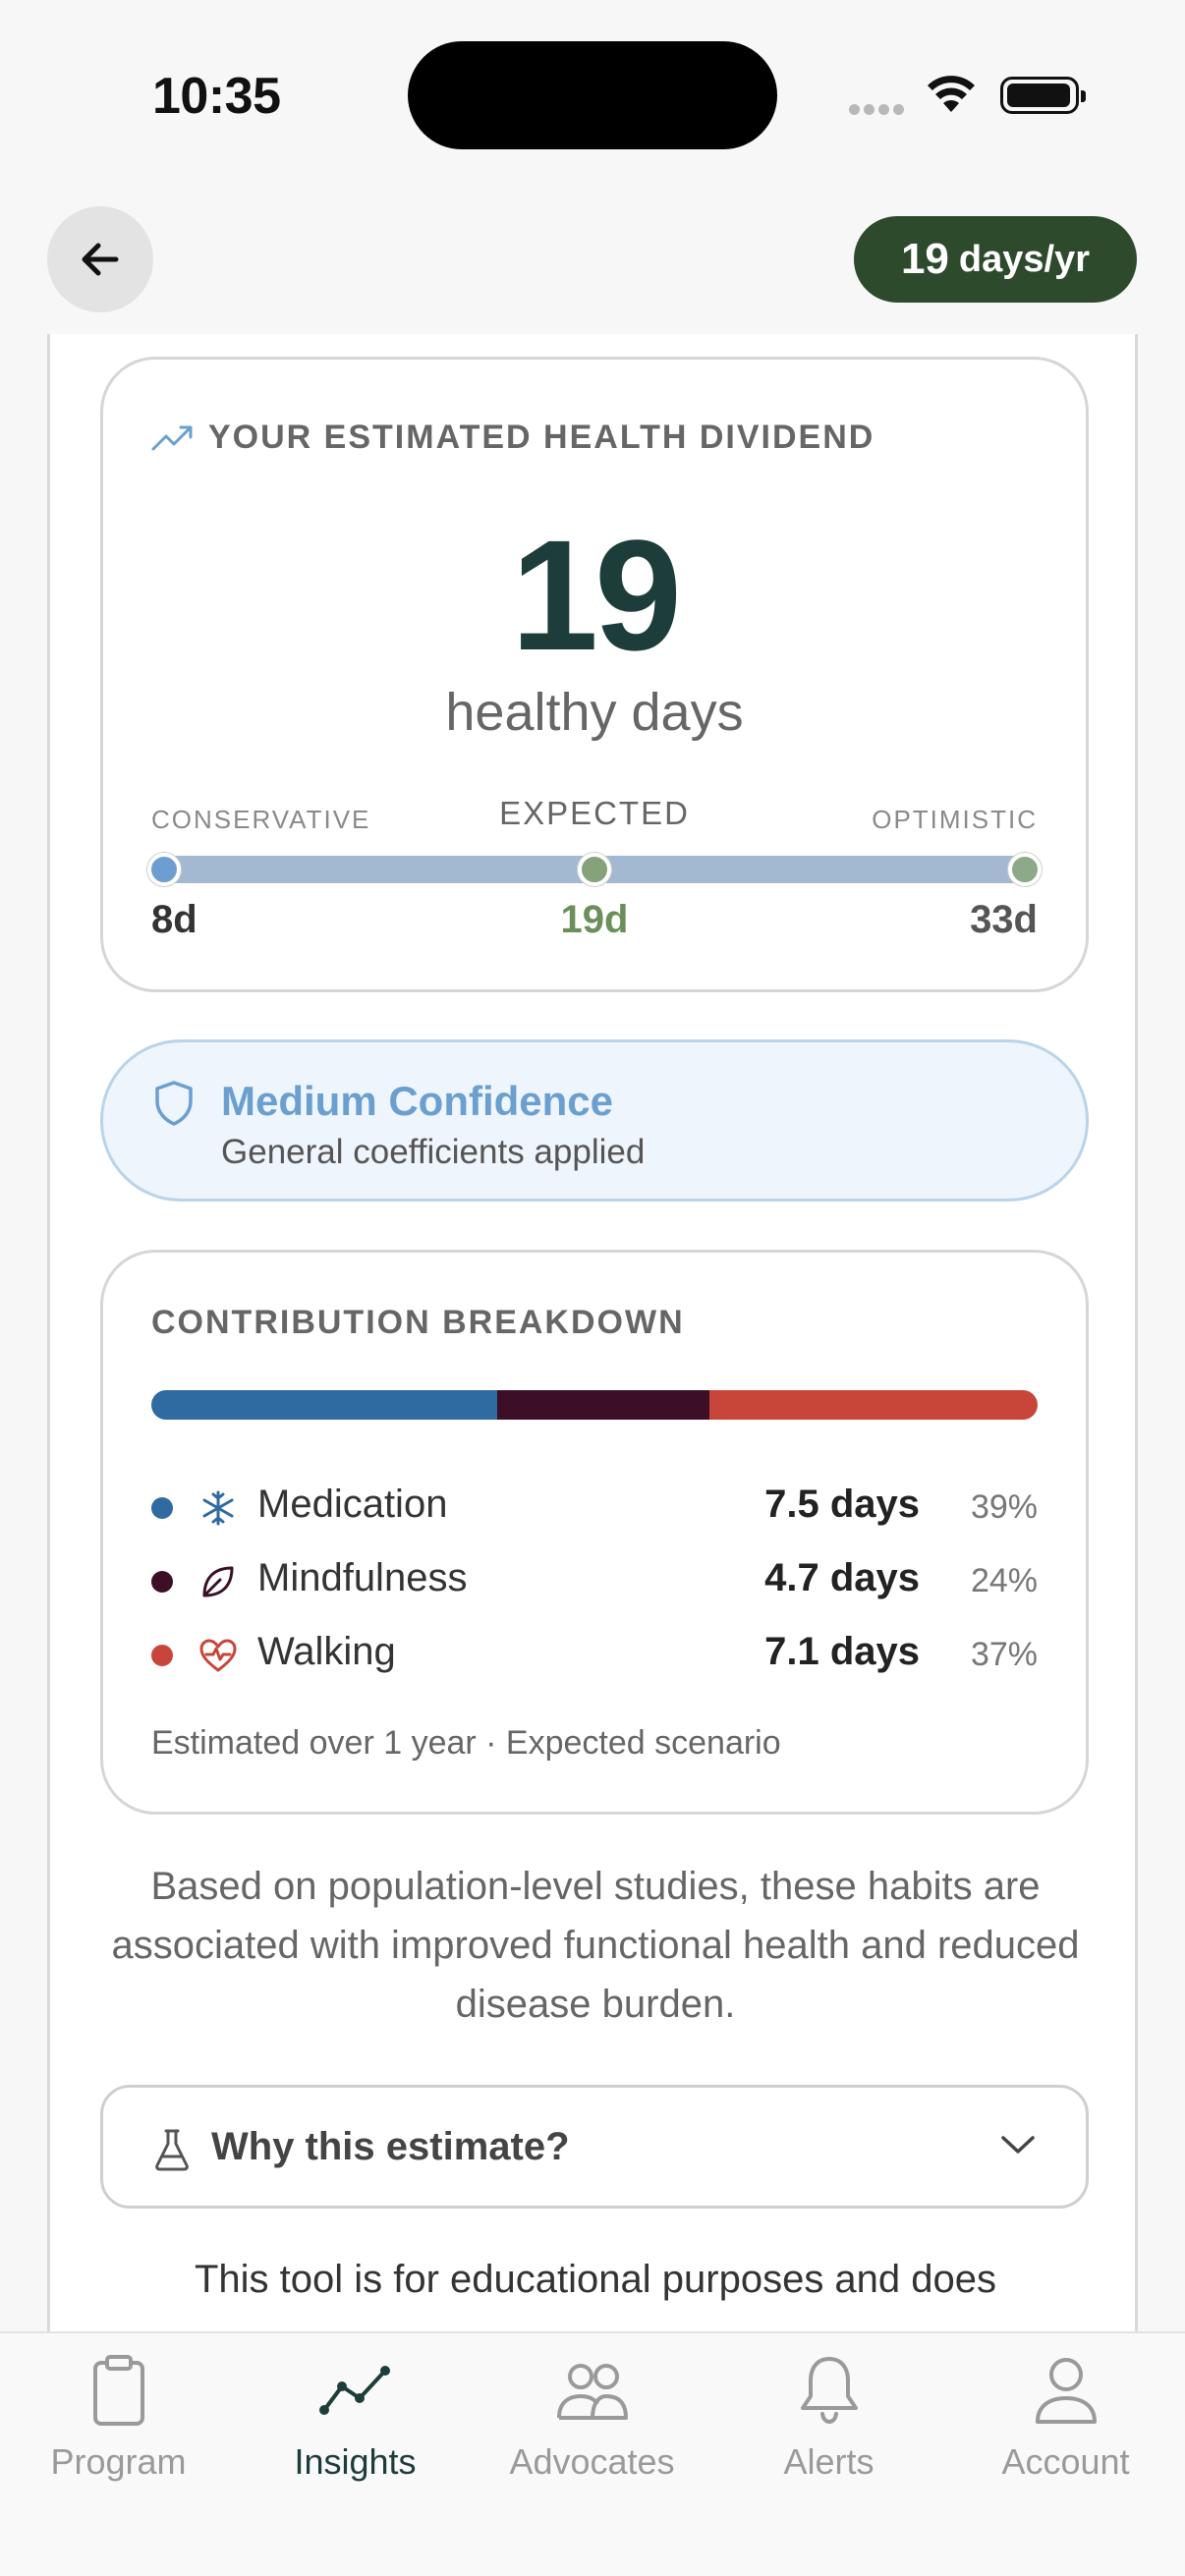 The image size is (1185, 2576). Describe the element at coordinates (592, 260) in the screenshot. I see `top-header: 19 days/yr` at that location.